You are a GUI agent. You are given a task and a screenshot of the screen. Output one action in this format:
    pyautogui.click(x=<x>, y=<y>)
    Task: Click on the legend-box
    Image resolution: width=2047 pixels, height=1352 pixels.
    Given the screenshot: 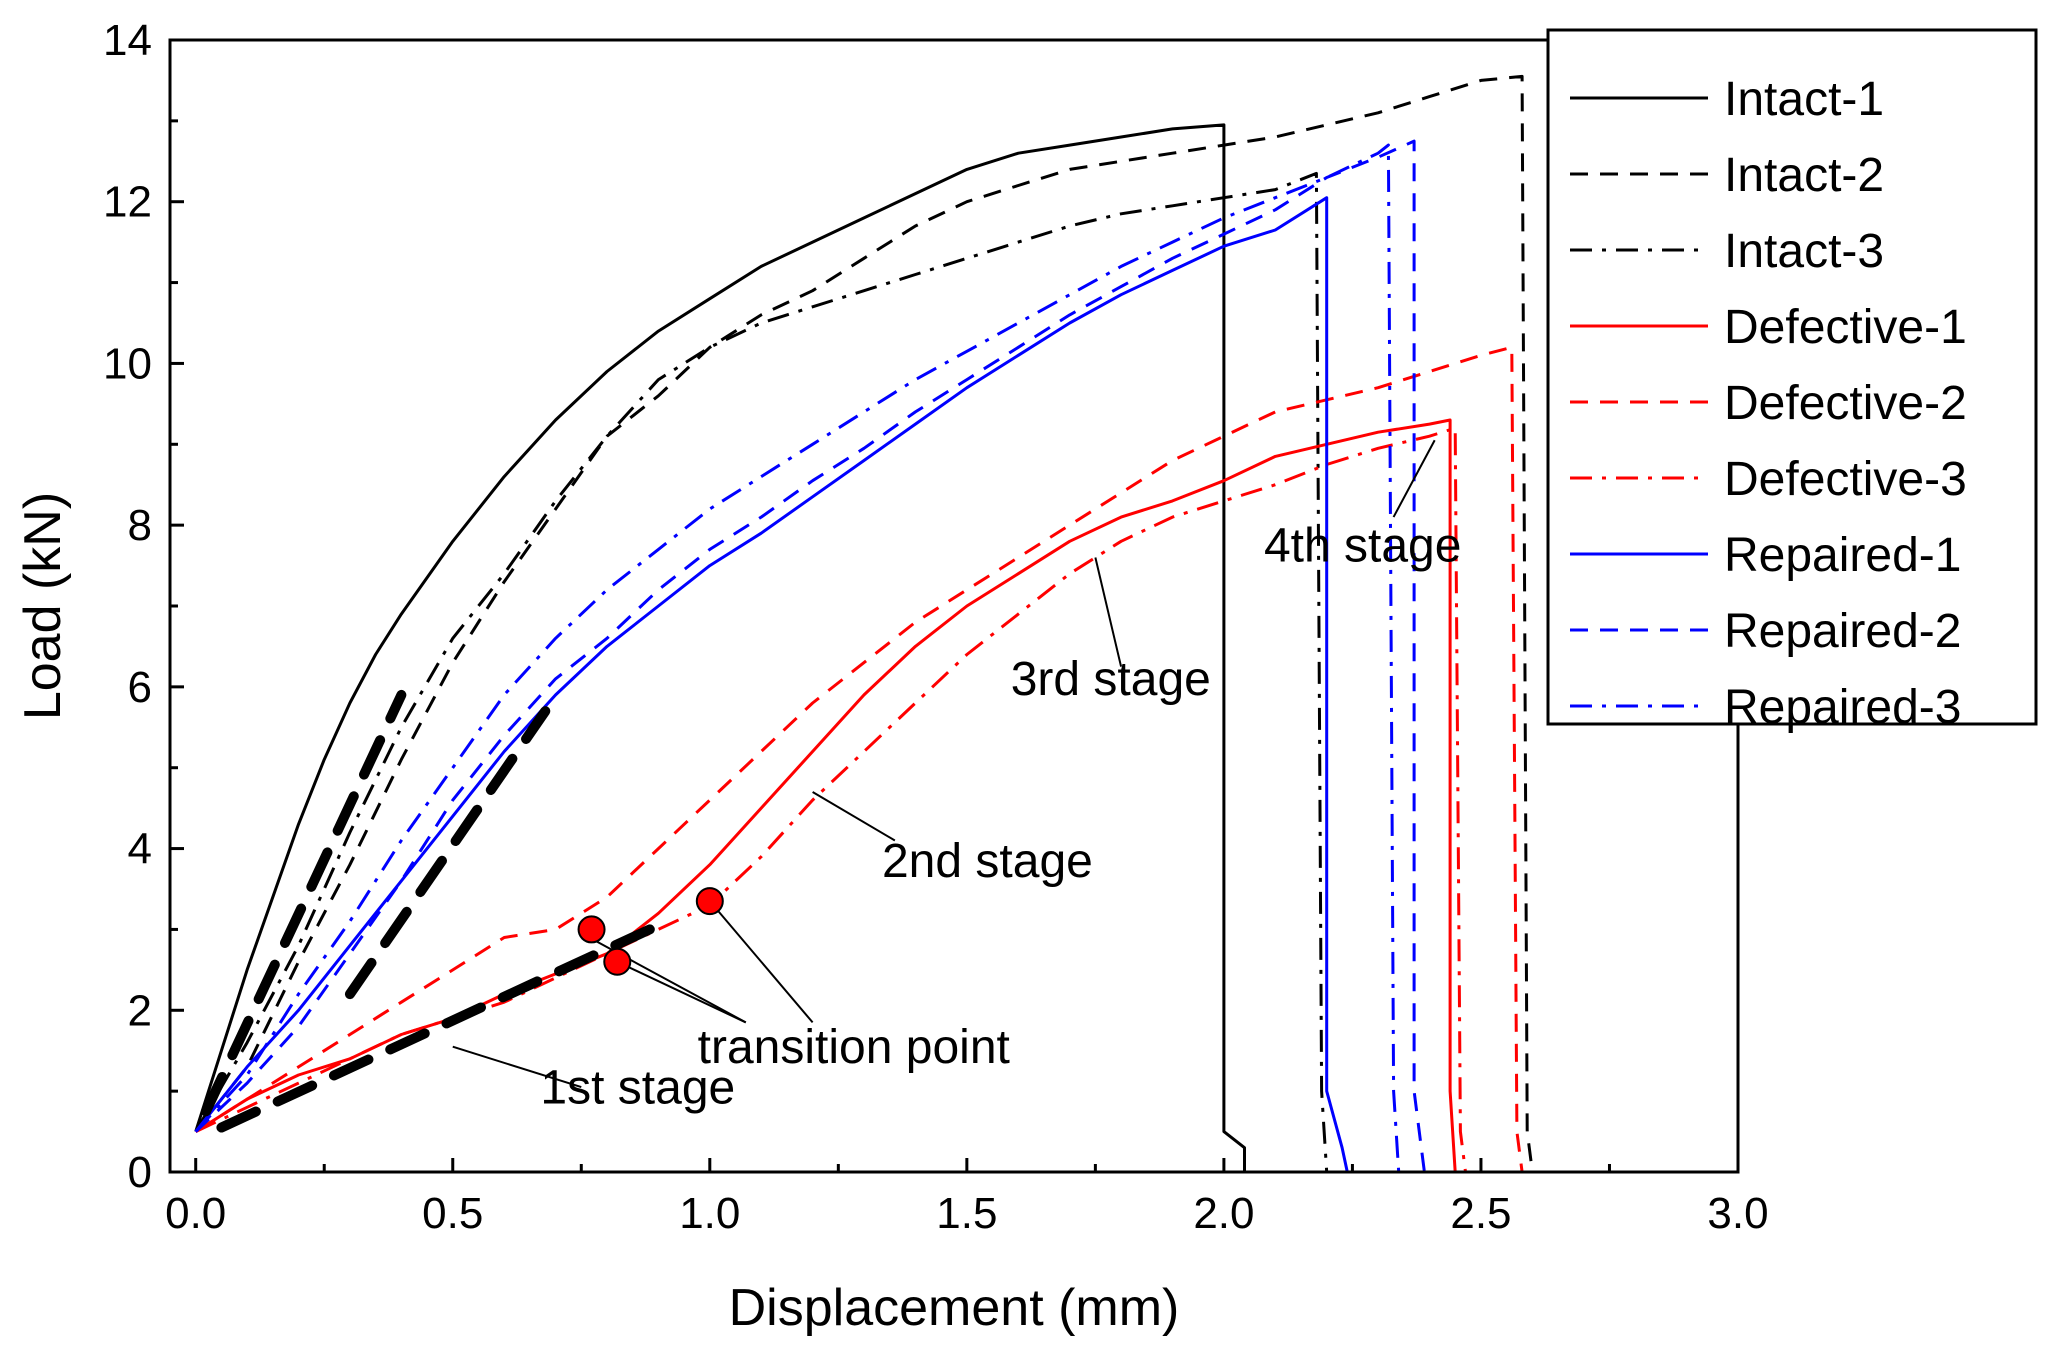 What is the action you would take?
    pyautogui.click(x=1792, y=377)
    